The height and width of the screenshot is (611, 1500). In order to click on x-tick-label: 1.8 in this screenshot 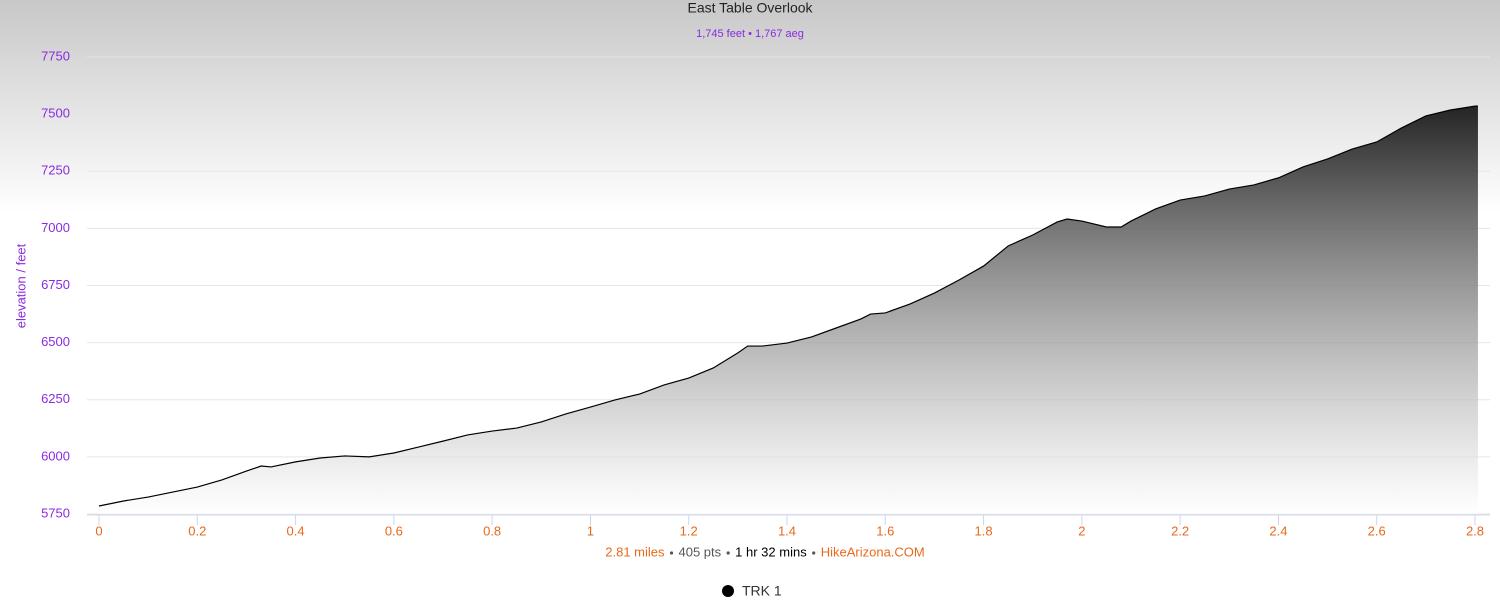, I will do `click(984, 530)`.